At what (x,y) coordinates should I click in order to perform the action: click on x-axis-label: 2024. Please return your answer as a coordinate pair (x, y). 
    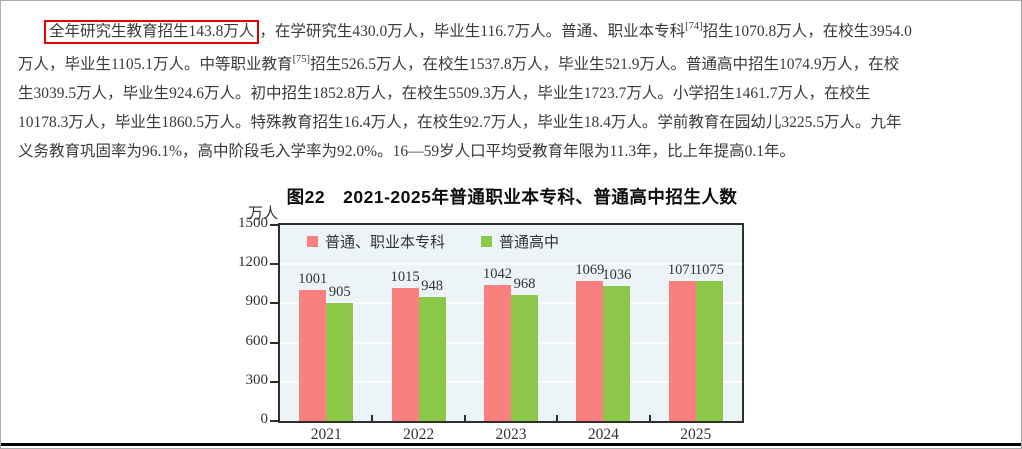
    Looking at the image, I should click on (603, 434).